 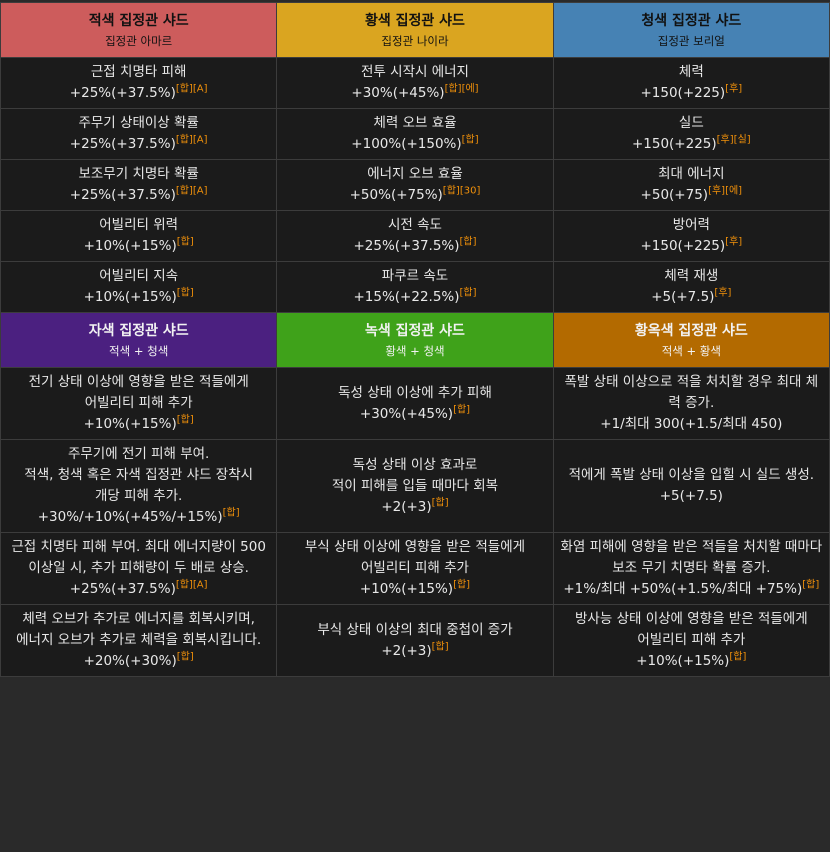 What do you see at coordinates (691, 619) in the screenshot?
I see `effect-description: 방사능 상태 이상에 영향을 받은 적들에게` at bounding box center [691, 619].